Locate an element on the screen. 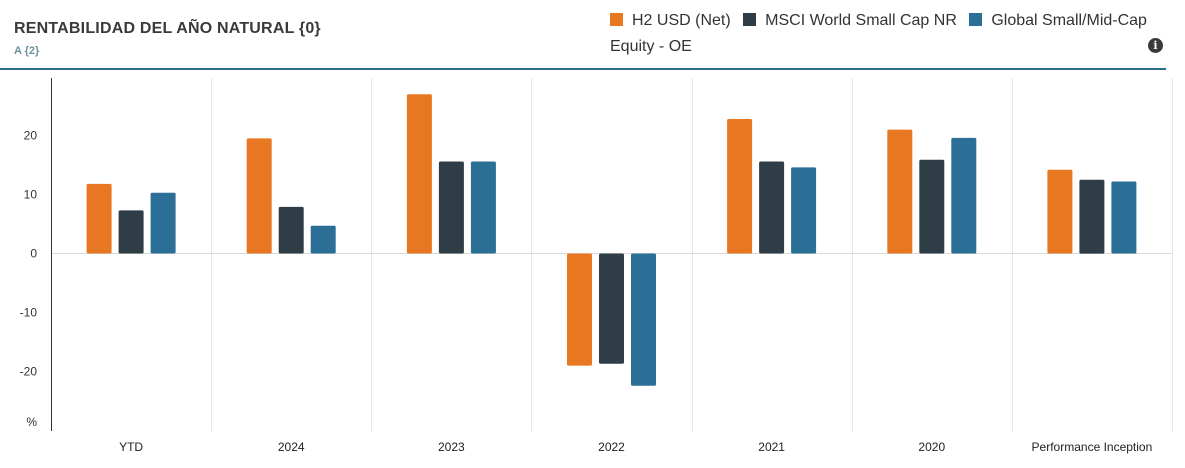  info-icon: i is located at coordinates (1155, 45).